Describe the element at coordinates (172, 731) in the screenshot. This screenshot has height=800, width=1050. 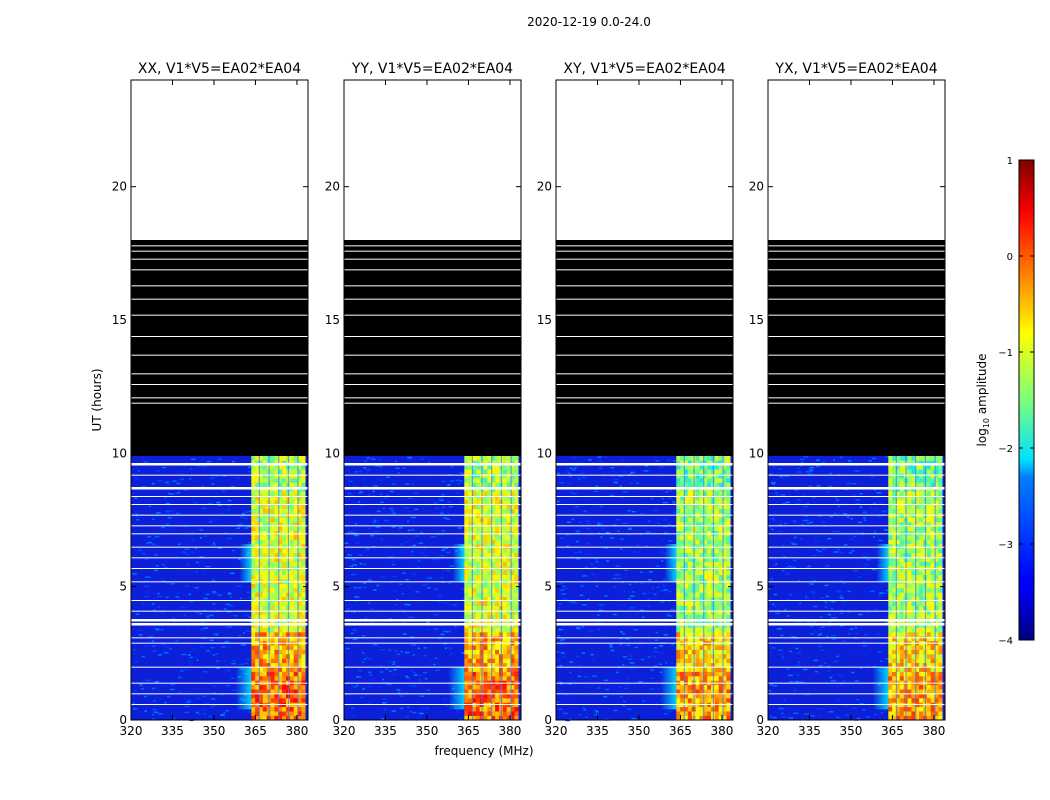
I see `x-tick-label: 335` at that location.